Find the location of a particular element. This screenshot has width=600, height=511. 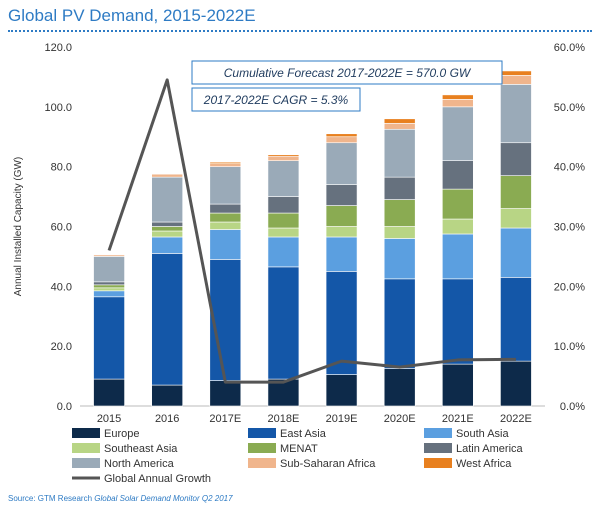

x-tick-label: 2017E is located at coordinates (225, 419).